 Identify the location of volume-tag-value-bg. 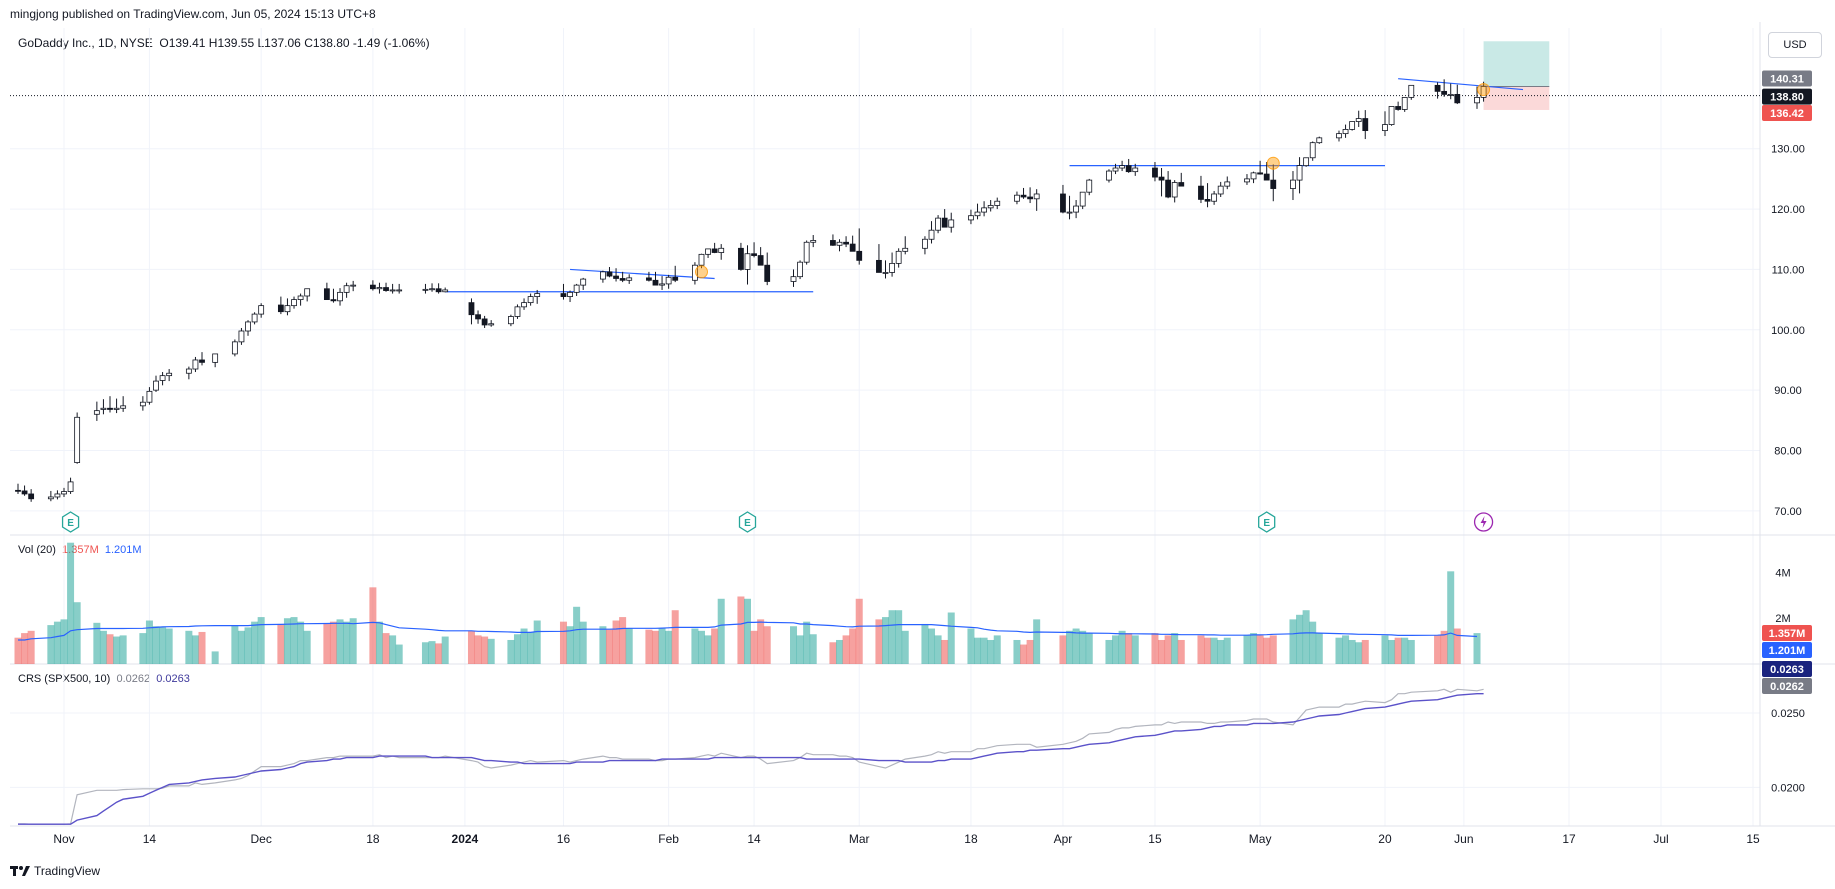
(1787, 633).